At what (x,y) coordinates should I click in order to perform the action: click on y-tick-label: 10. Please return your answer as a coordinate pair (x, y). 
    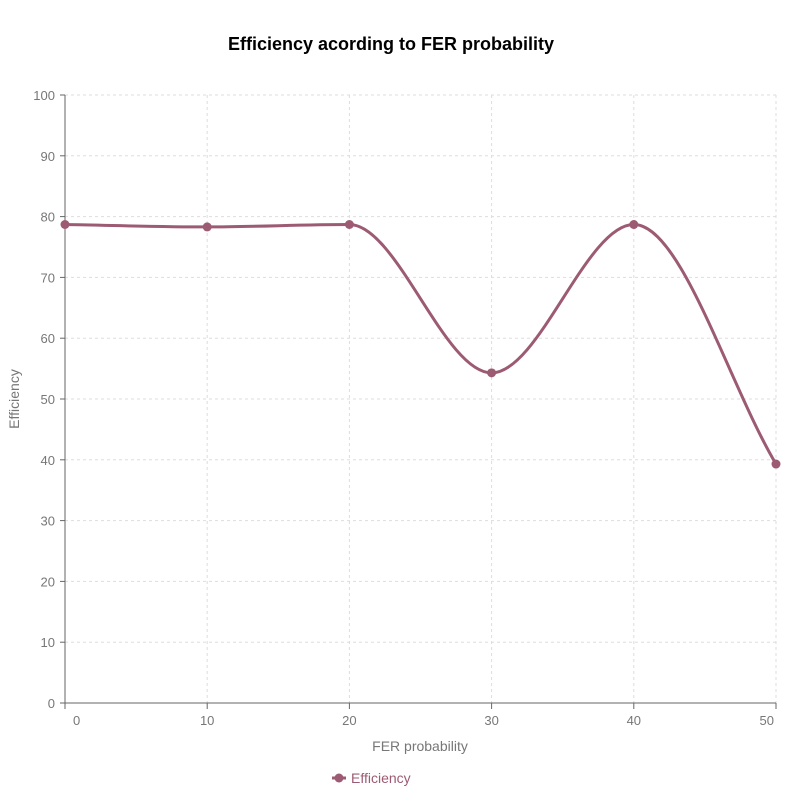
    Looking at the image, I should click on (48, 642).